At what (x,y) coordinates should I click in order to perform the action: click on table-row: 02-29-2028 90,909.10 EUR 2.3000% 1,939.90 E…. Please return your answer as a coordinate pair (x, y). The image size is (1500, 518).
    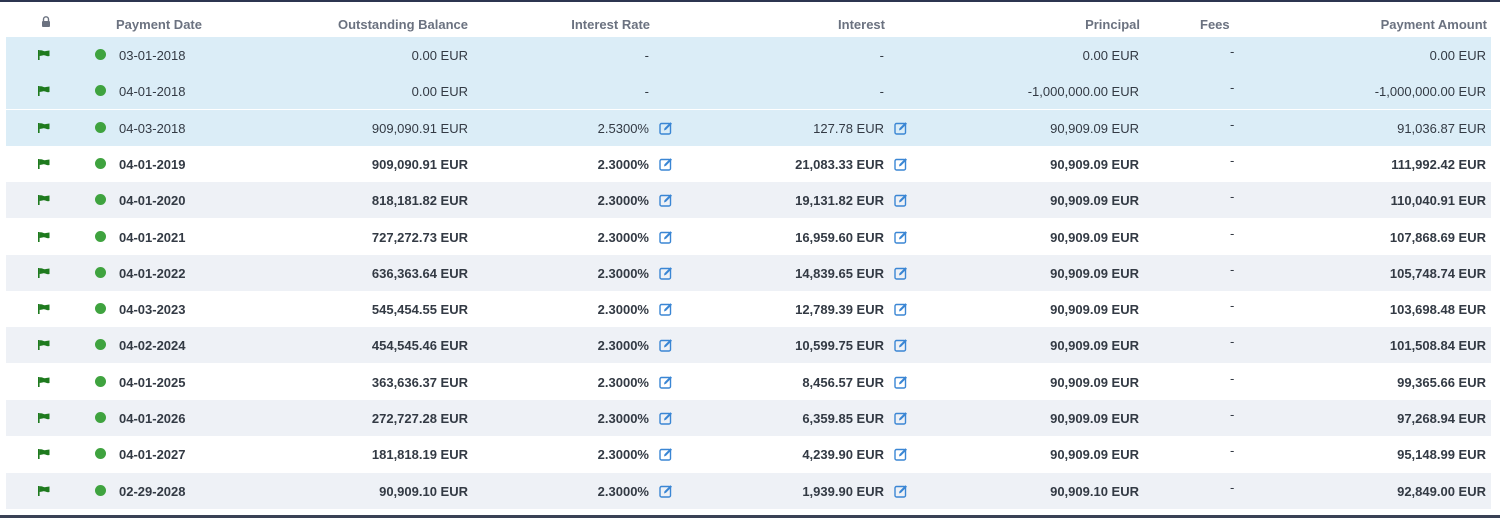
    Looking at the image, I should click on (748, 490).